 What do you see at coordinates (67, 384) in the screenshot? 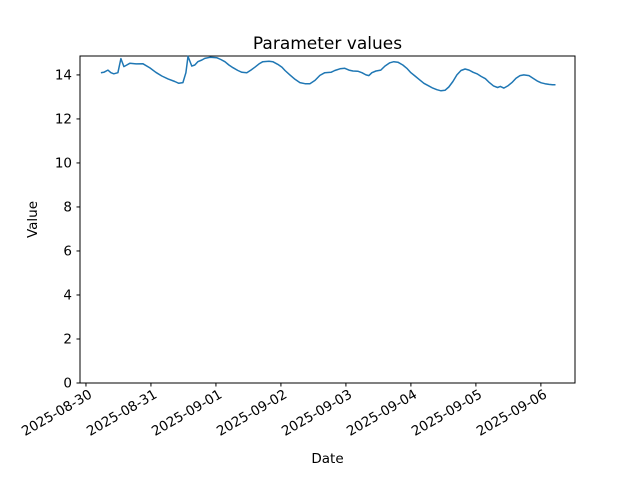
I see `y-tick-label: 0` at bounding box center [67, 384].